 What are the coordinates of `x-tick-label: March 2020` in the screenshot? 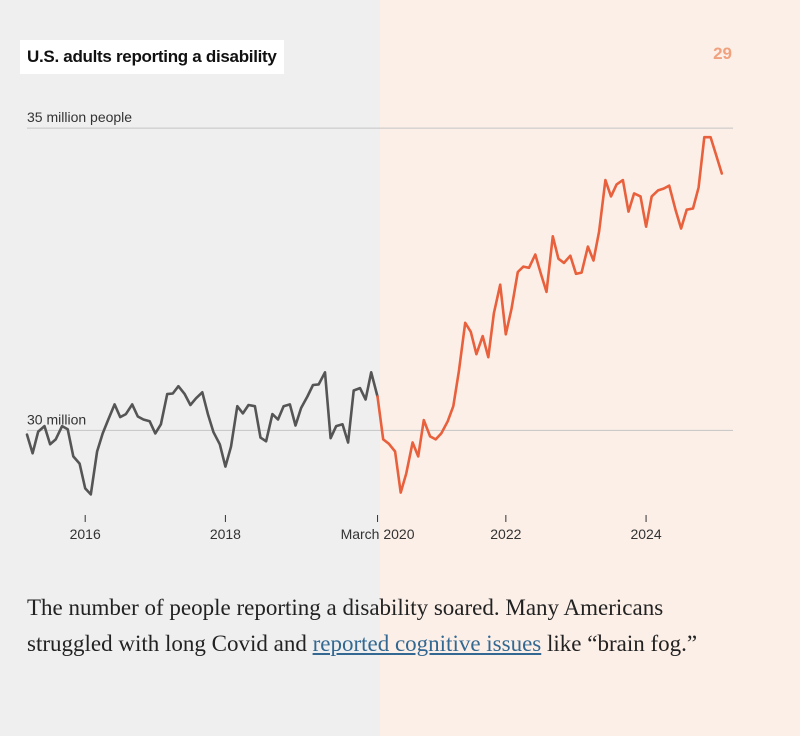 It's located at (378, 534).